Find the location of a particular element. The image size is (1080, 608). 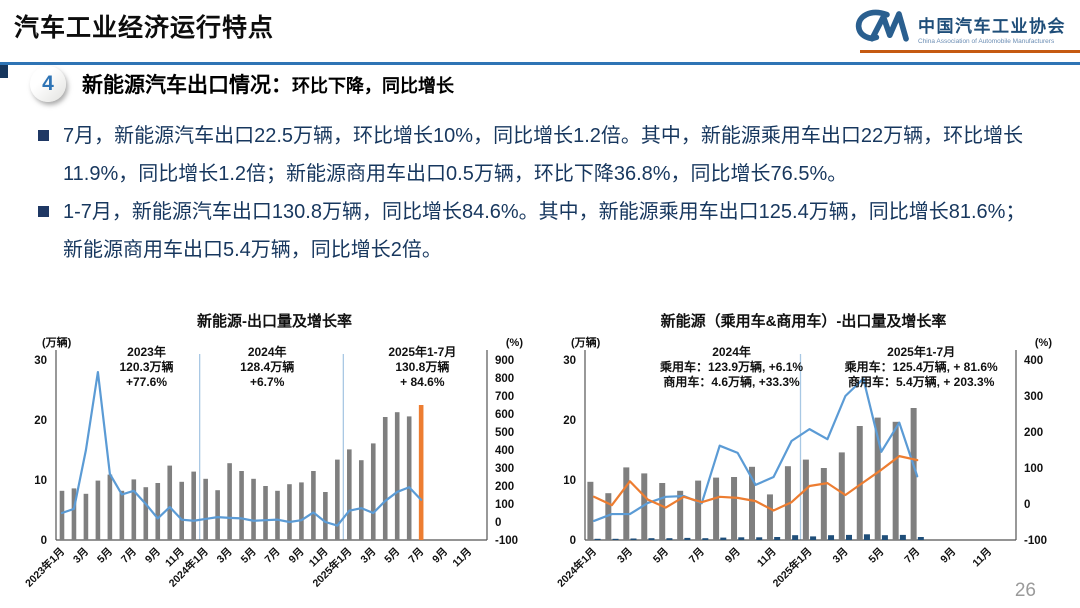

svg-text: 新能源（乘用车&商用车）-出口量及增长率 is located at coordinates (804, 321).